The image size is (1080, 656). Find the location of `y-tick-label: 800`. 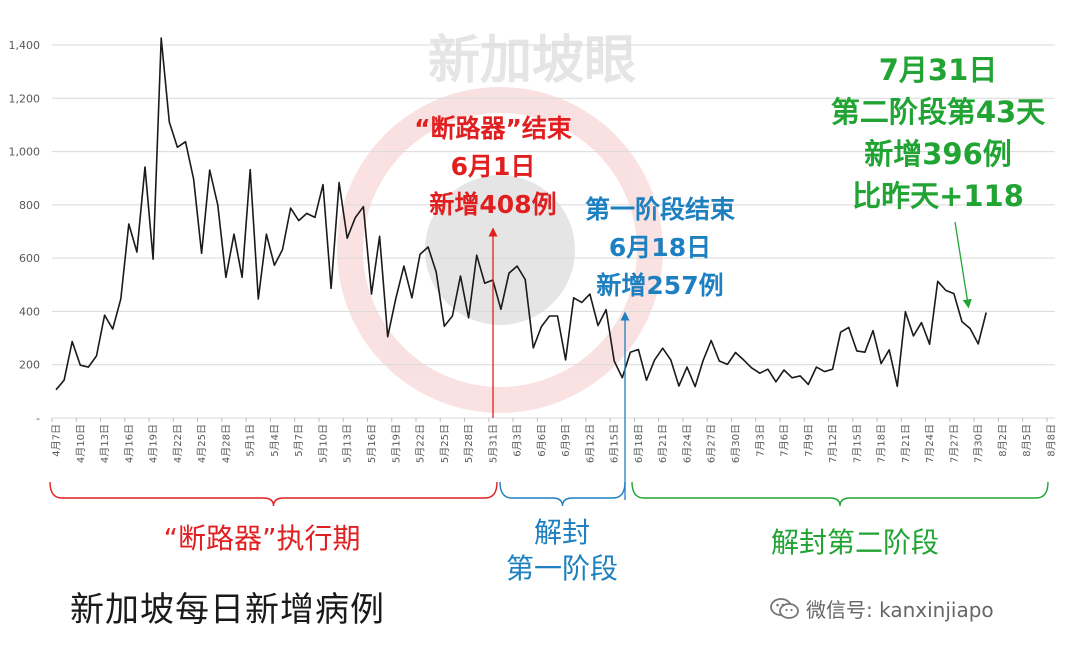

y-tick-label: 800 is located at coordinates (29, 205).